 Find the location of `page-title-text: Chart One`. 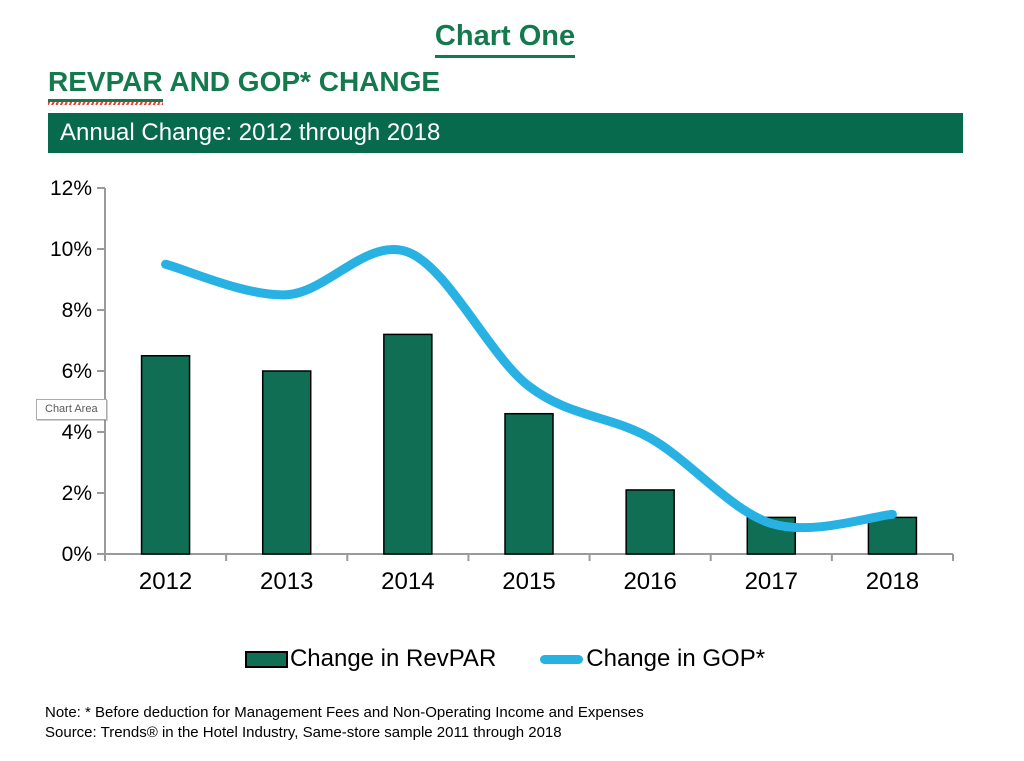

page-title-text: Chart One is located at coordinates (505, 39).